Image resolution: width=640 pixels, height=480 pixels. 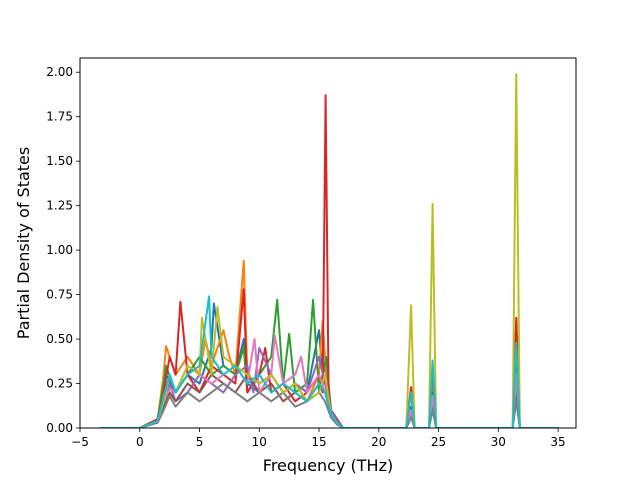 What do you see at coordinates (378, 442) in the screenshot?
I see `x-tick-label: 20` at bounding box center [378, 442].